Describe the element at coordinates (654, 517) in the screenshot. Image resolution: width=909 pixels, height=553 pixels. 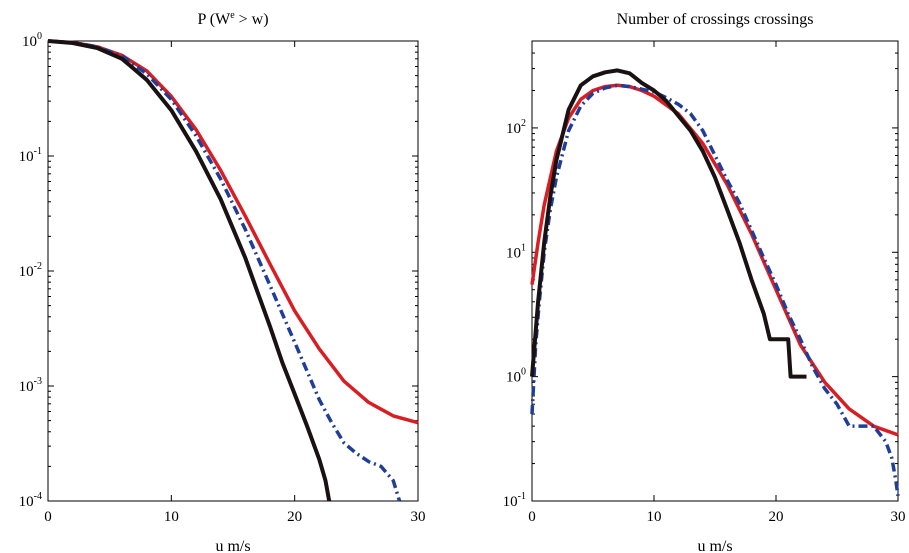
I see `right-x-tick-label: 10` at that location.